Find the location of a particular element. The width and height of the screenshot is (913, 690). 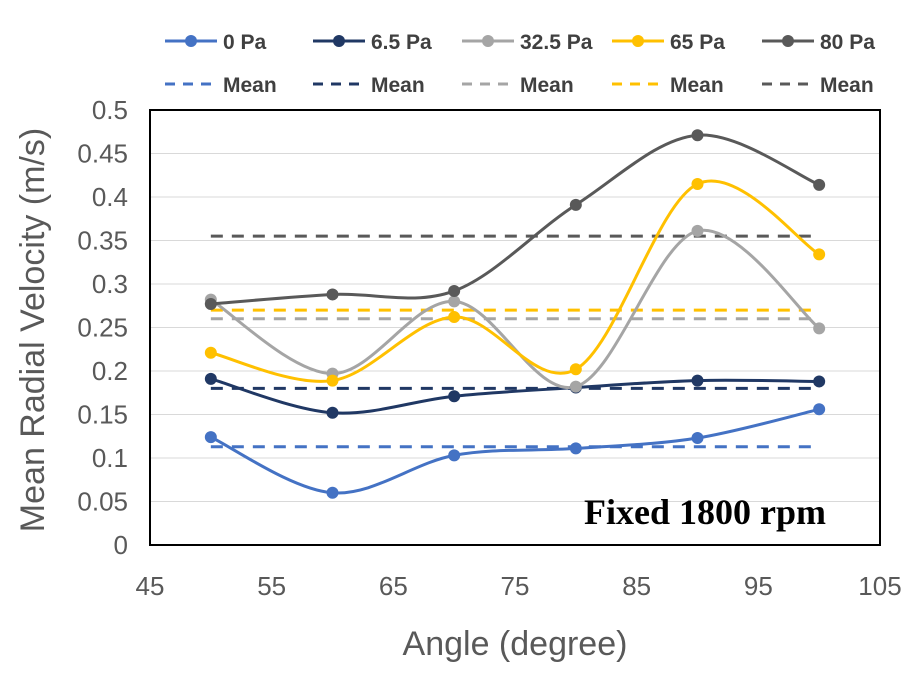

y-tick-label: 0.25 is located at coordinates (102, 328).